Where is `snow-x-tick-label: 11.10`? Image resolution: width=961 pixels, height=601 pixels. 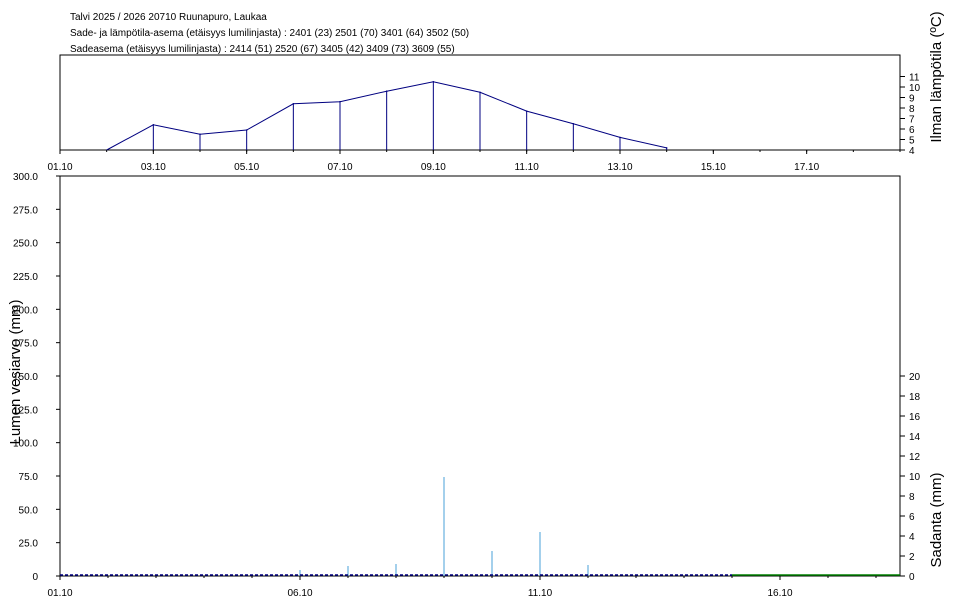
snow-x-tick-label: 11.10 is located at coordinates (540, 593).